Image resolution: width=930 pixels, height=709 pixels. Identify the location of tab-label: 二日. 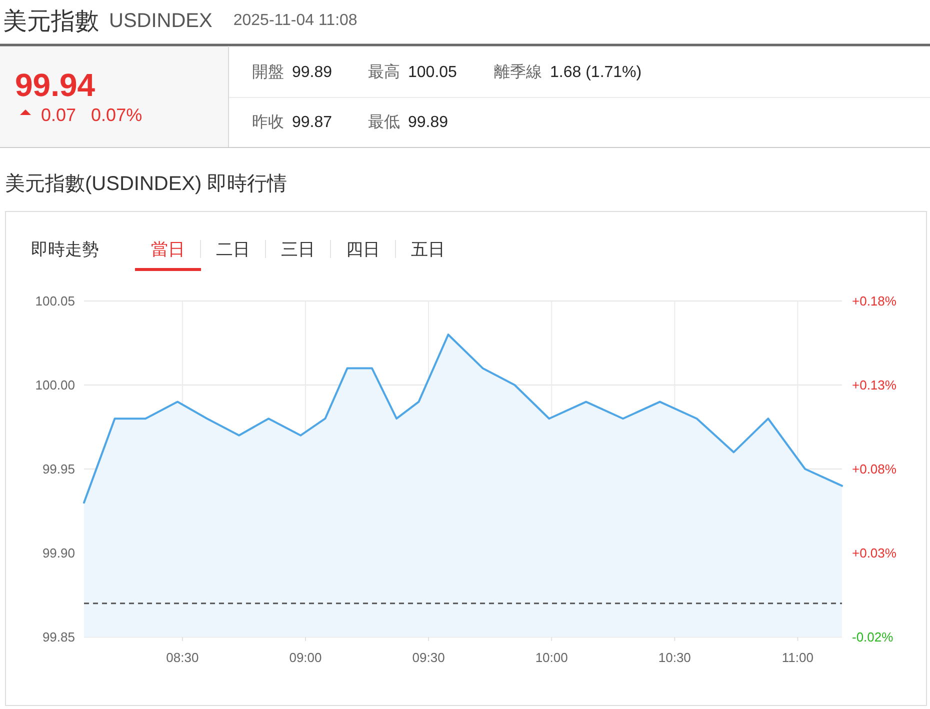
(233, 249).